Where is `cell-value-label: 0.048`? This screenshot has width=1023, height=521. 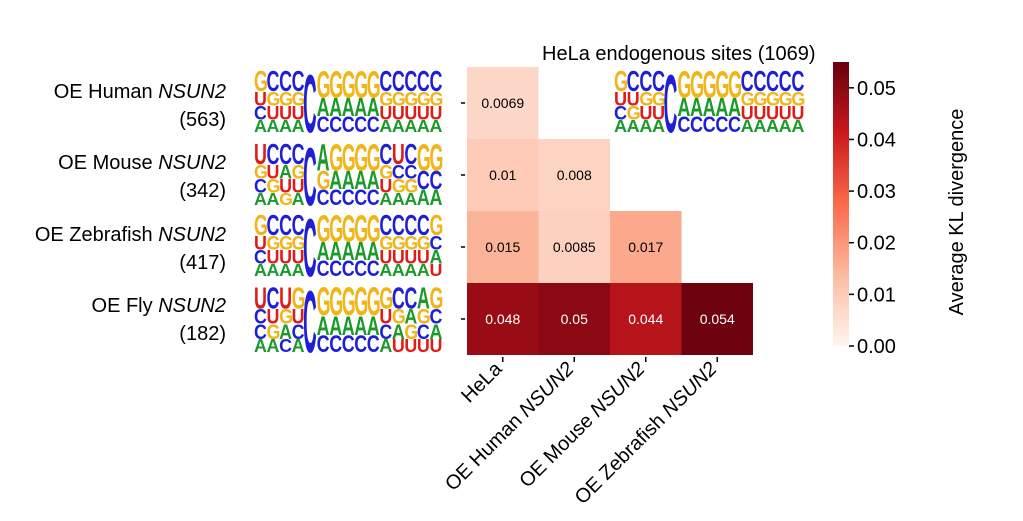 cell-value-label: 0.048 is located at coordinates (502, 319).